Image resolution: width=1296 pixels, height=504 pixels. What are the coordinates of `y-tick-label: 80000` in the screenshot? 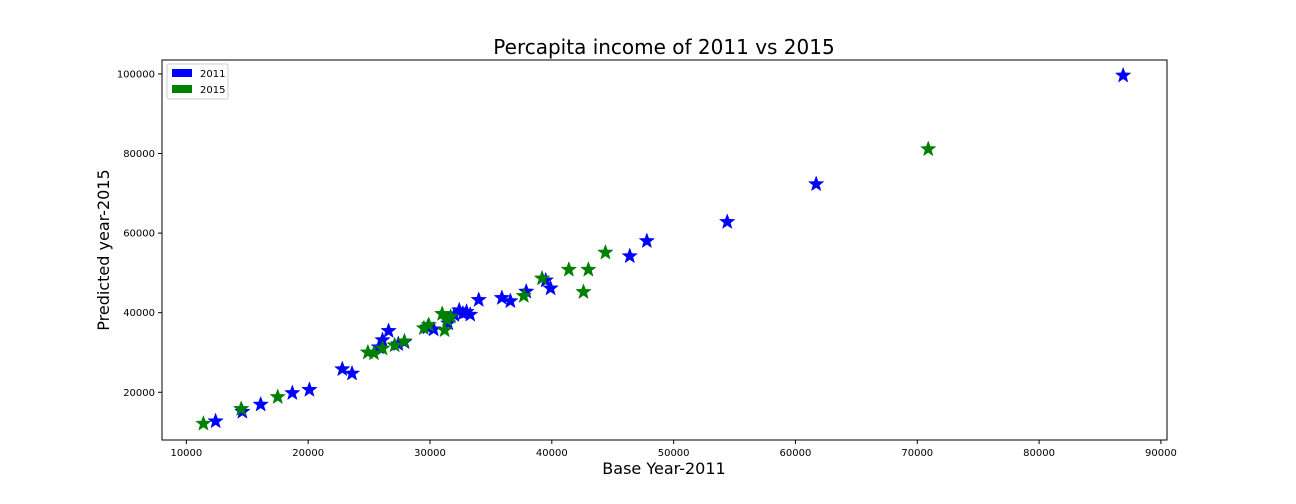 It's located at (139, 154).